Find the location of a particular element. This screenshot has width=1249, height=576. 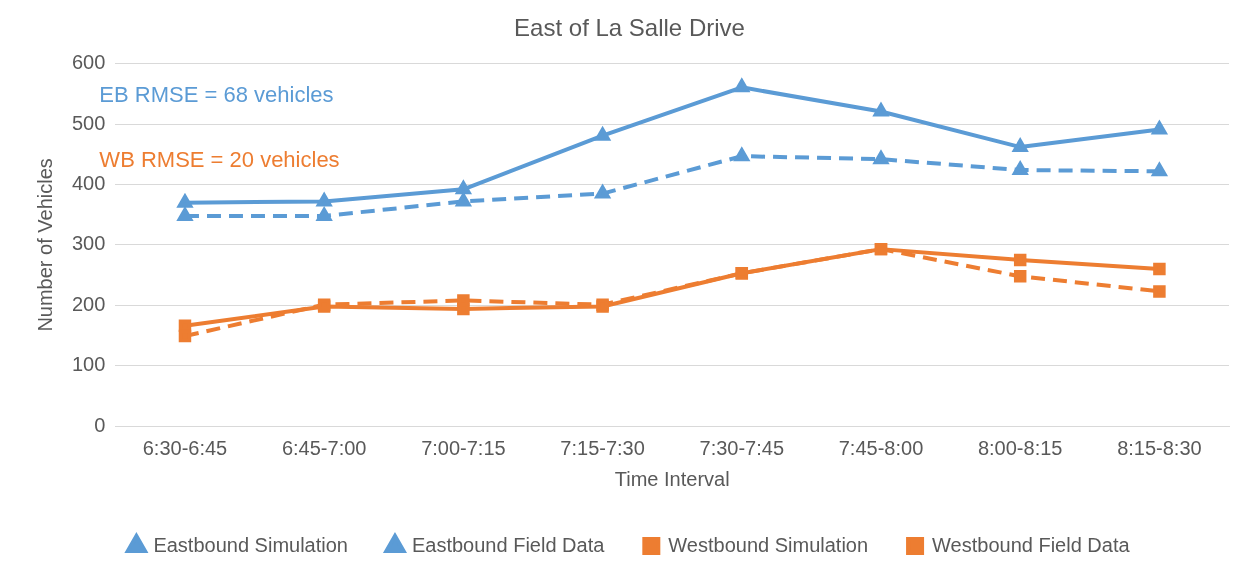

y-tick-label: 100 is located at coordinates (88, 364).